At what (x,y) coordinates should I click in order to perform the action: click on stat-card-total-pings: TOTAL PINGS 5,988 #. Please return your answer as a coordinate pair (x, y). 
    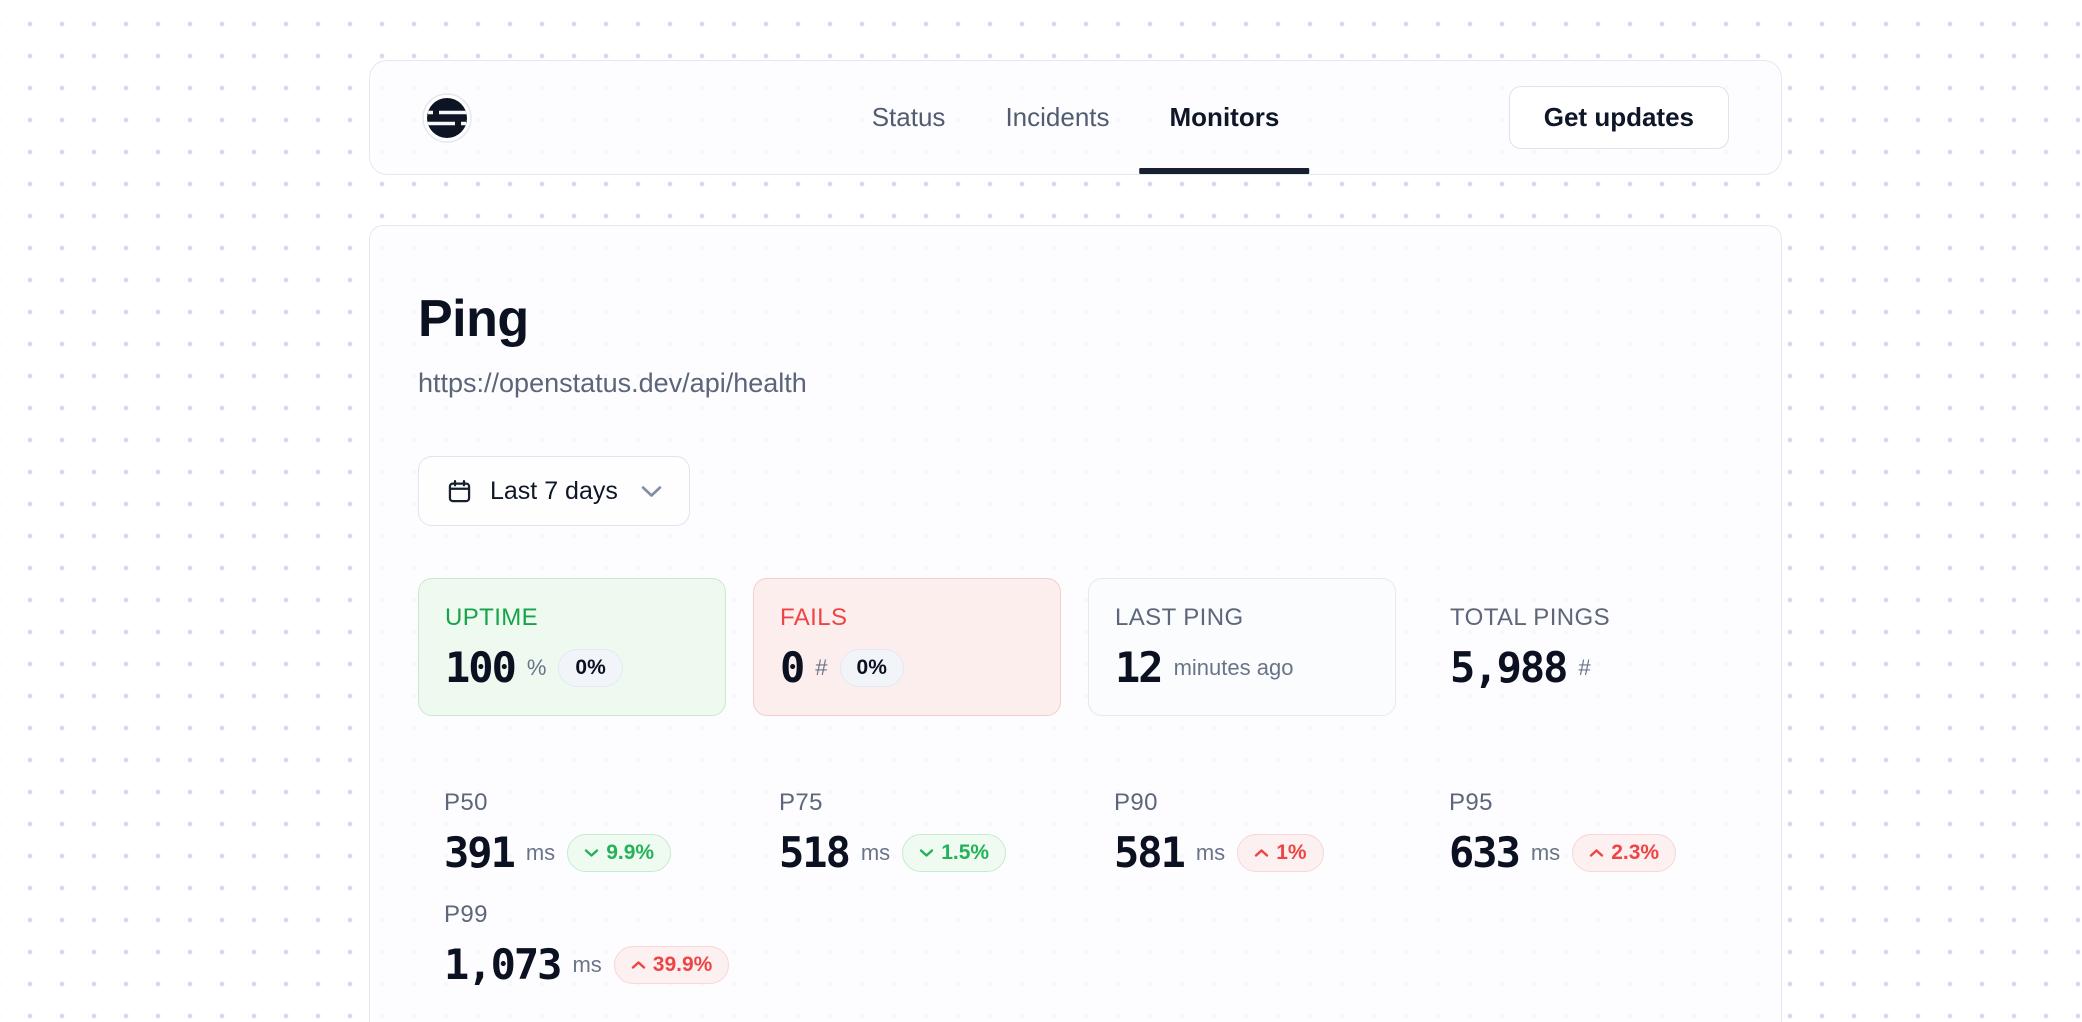
    Looking at the image, I should click on (1577, 647).